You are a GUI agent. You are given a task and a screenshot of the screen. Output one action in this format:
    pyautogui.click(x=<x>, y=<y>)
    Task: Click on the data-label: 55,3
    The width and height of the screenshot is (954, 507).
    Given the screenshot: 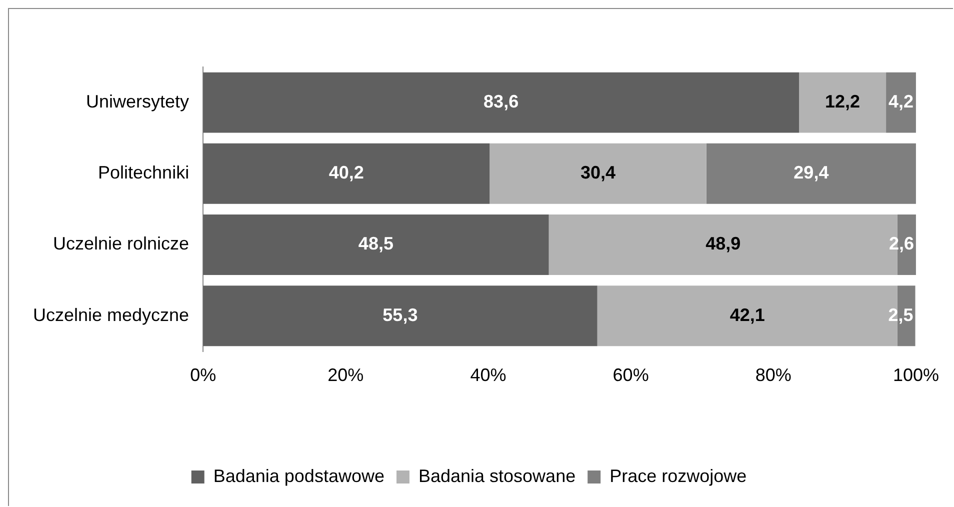 What is the action you would take?
    pyautogui.click(x=400, y=314)
    